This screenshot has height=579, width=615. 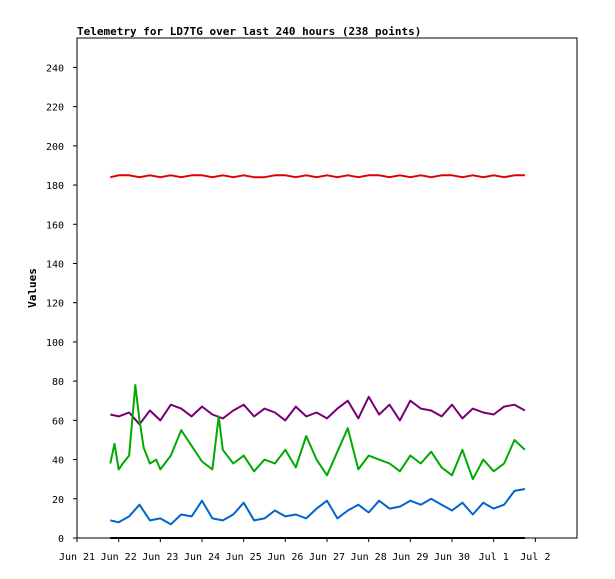 What do you see at coordinates (285, 557) in the screenshot?
I see `x-tick-label: Jun 26` at bounding box center [285, 557].